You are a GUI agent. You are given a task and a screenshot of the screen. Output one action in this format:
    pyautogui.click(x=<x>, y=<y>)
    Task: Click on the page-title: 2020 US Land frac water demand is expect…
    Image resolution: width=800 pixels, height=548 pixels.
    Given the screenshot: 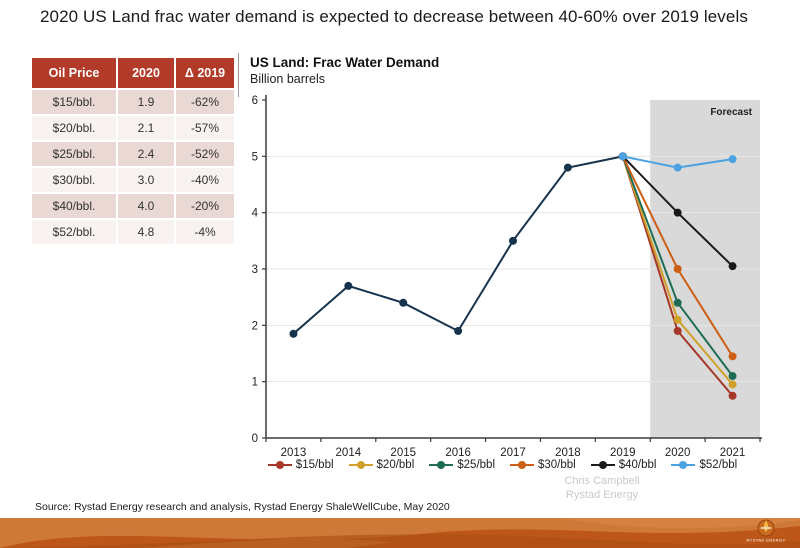 What is the action you would take?
    pyautogui.click(x=394, y=16)
    